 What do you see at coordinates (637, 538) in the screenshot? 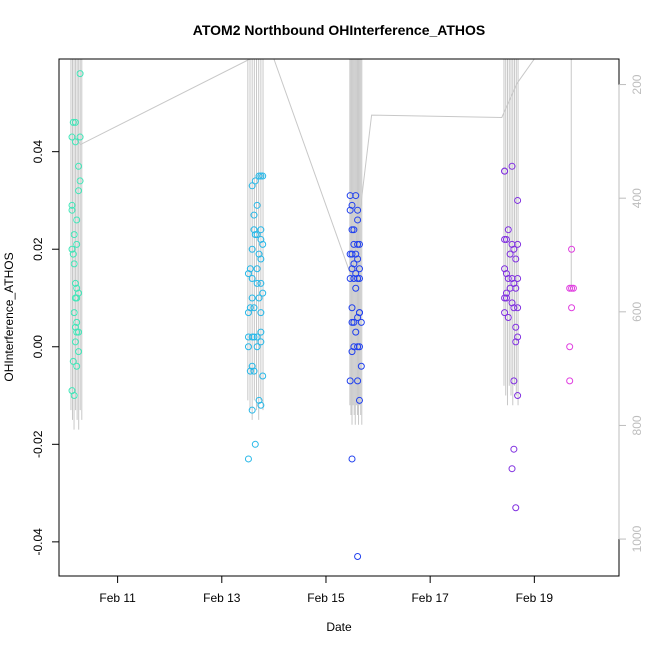
I see `right-tick-label: 1000` at bounding box center [637, 538].